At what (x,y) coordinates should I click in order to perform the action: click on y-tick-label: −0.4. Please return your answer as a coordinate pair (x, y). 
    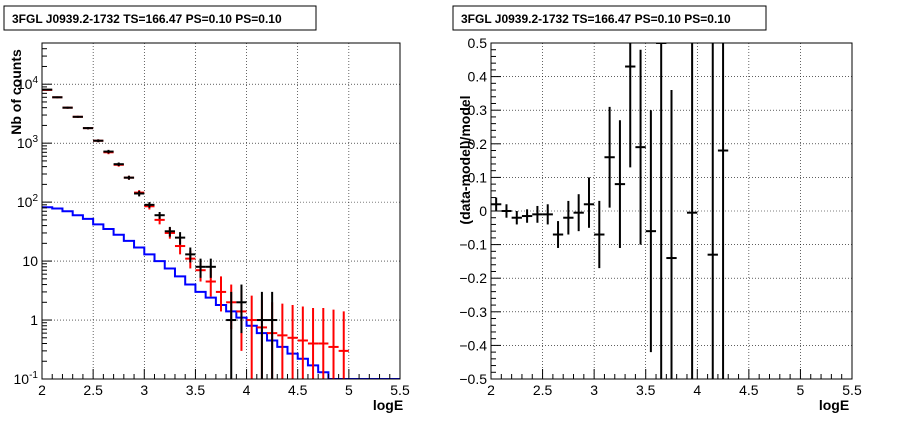
    Looking at the image, I should click on (473, 345).